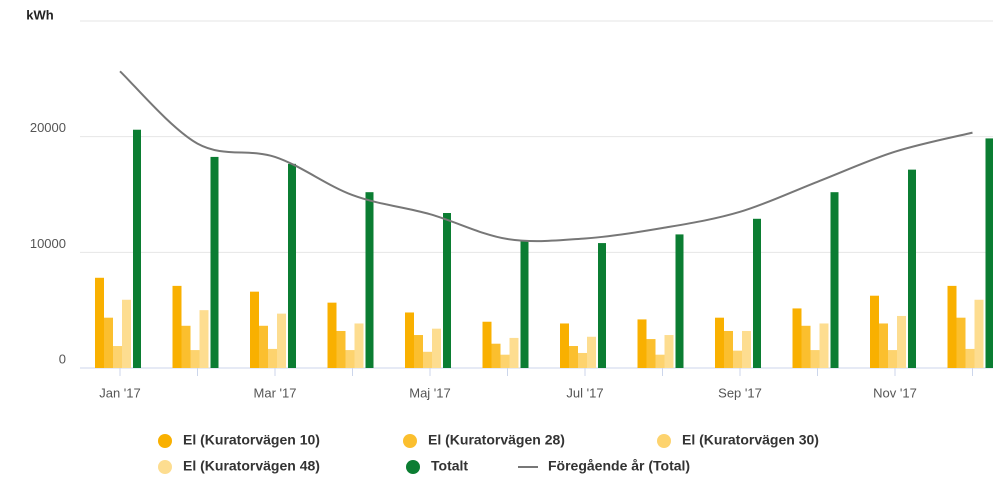  Describe the element at coordinates (496, 440) in the screenshot. I see `legend-label: El (Kuratorvägen 28)` at that location.